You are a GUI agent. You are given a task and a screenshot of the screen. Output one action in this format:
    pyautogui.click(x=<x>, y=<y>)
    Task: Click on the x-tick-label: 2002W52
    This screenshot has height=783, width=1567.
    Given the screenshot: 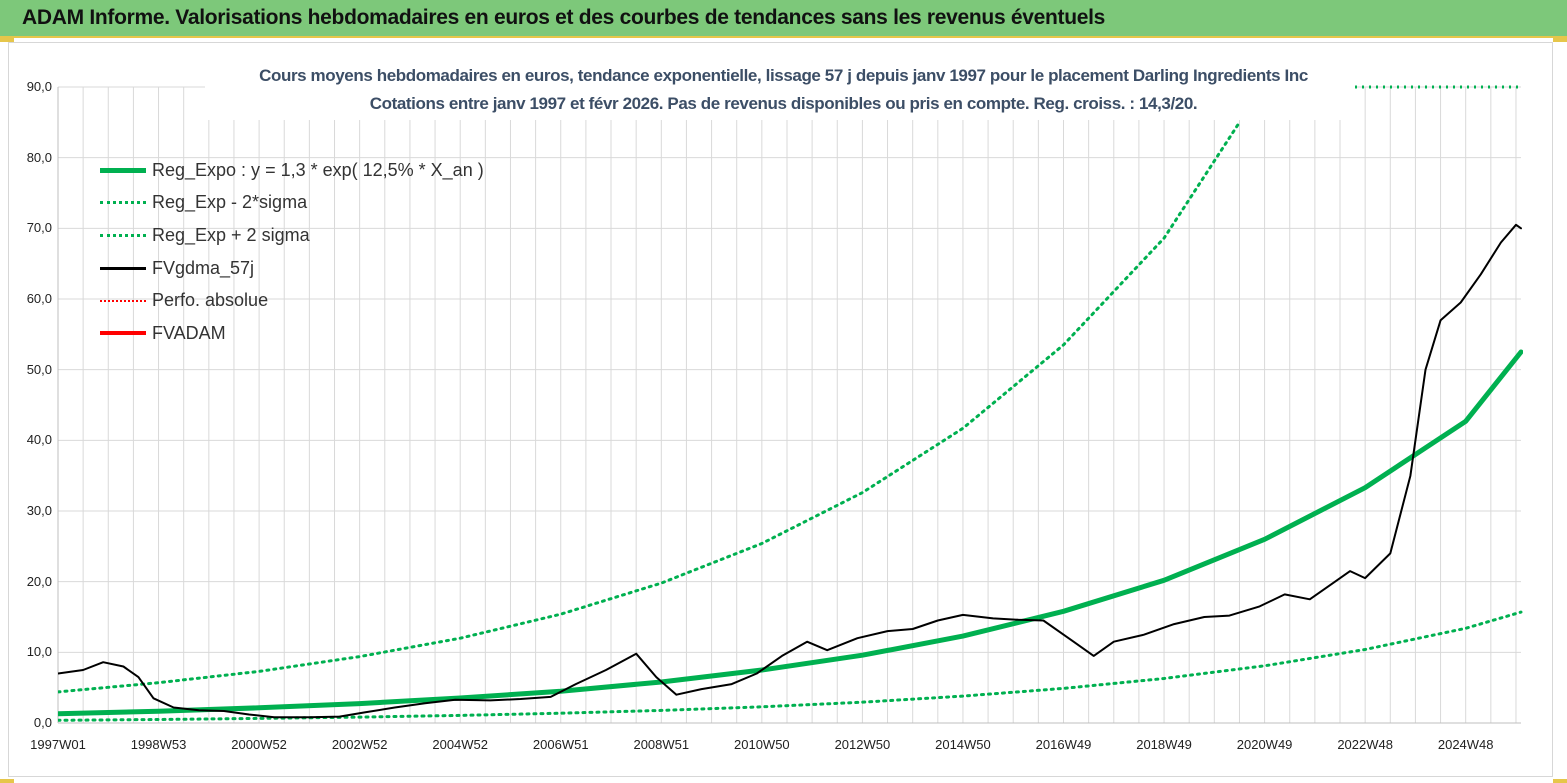 What is the action you would take?
    pyautogui.click(x=359, y=744)
    